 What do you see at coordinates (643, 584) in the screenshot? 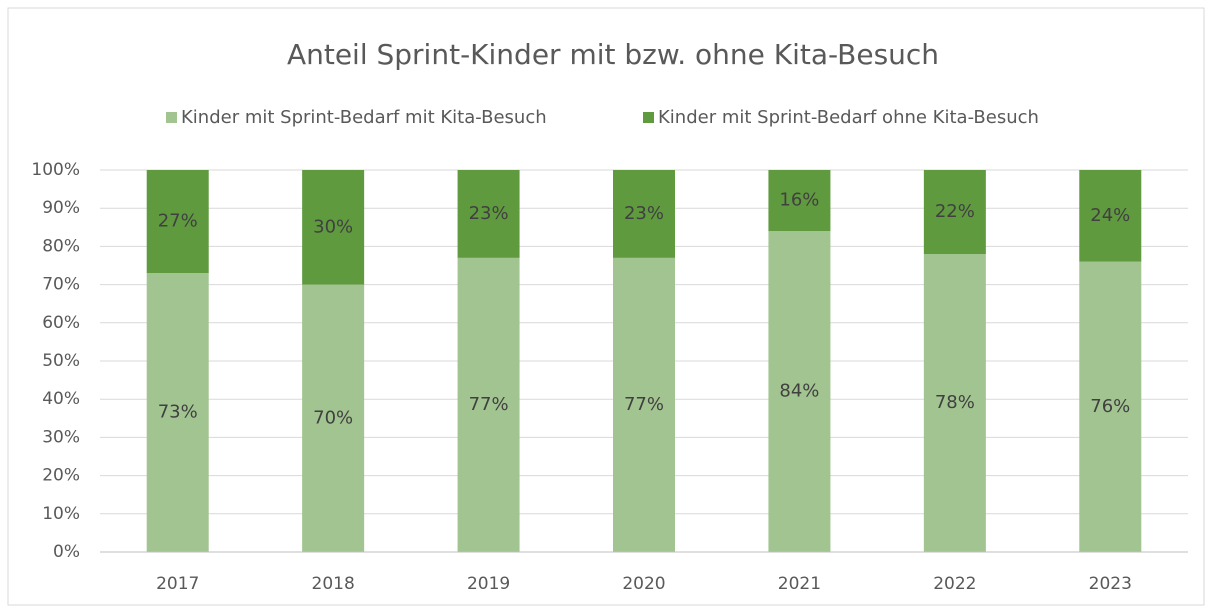
I see `x-tick-label: 2020` at bounding box center [643, 584].